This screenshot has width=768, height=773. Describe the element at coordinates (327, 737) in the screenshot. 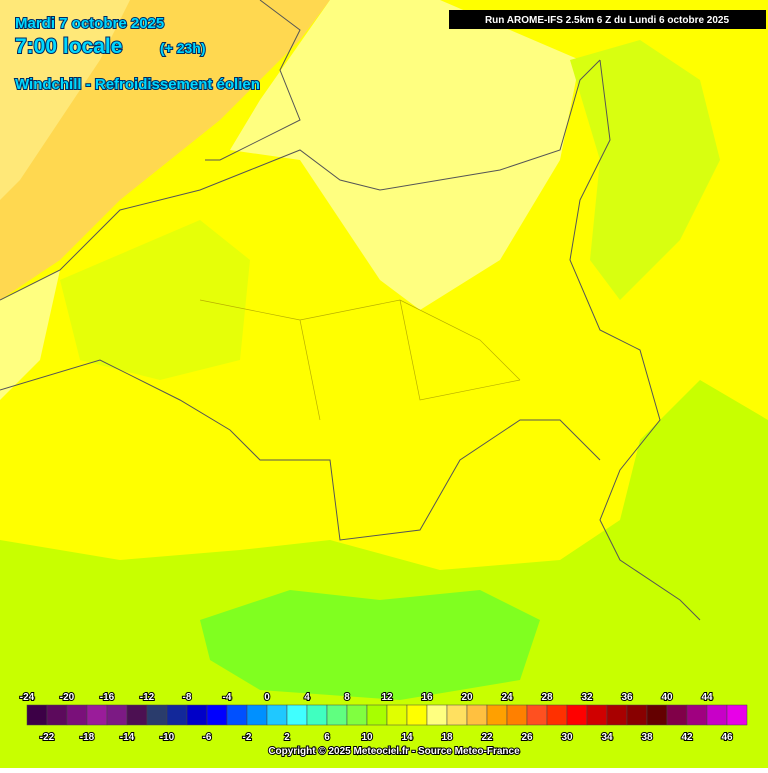

I see `legend-label: 6` at that location.